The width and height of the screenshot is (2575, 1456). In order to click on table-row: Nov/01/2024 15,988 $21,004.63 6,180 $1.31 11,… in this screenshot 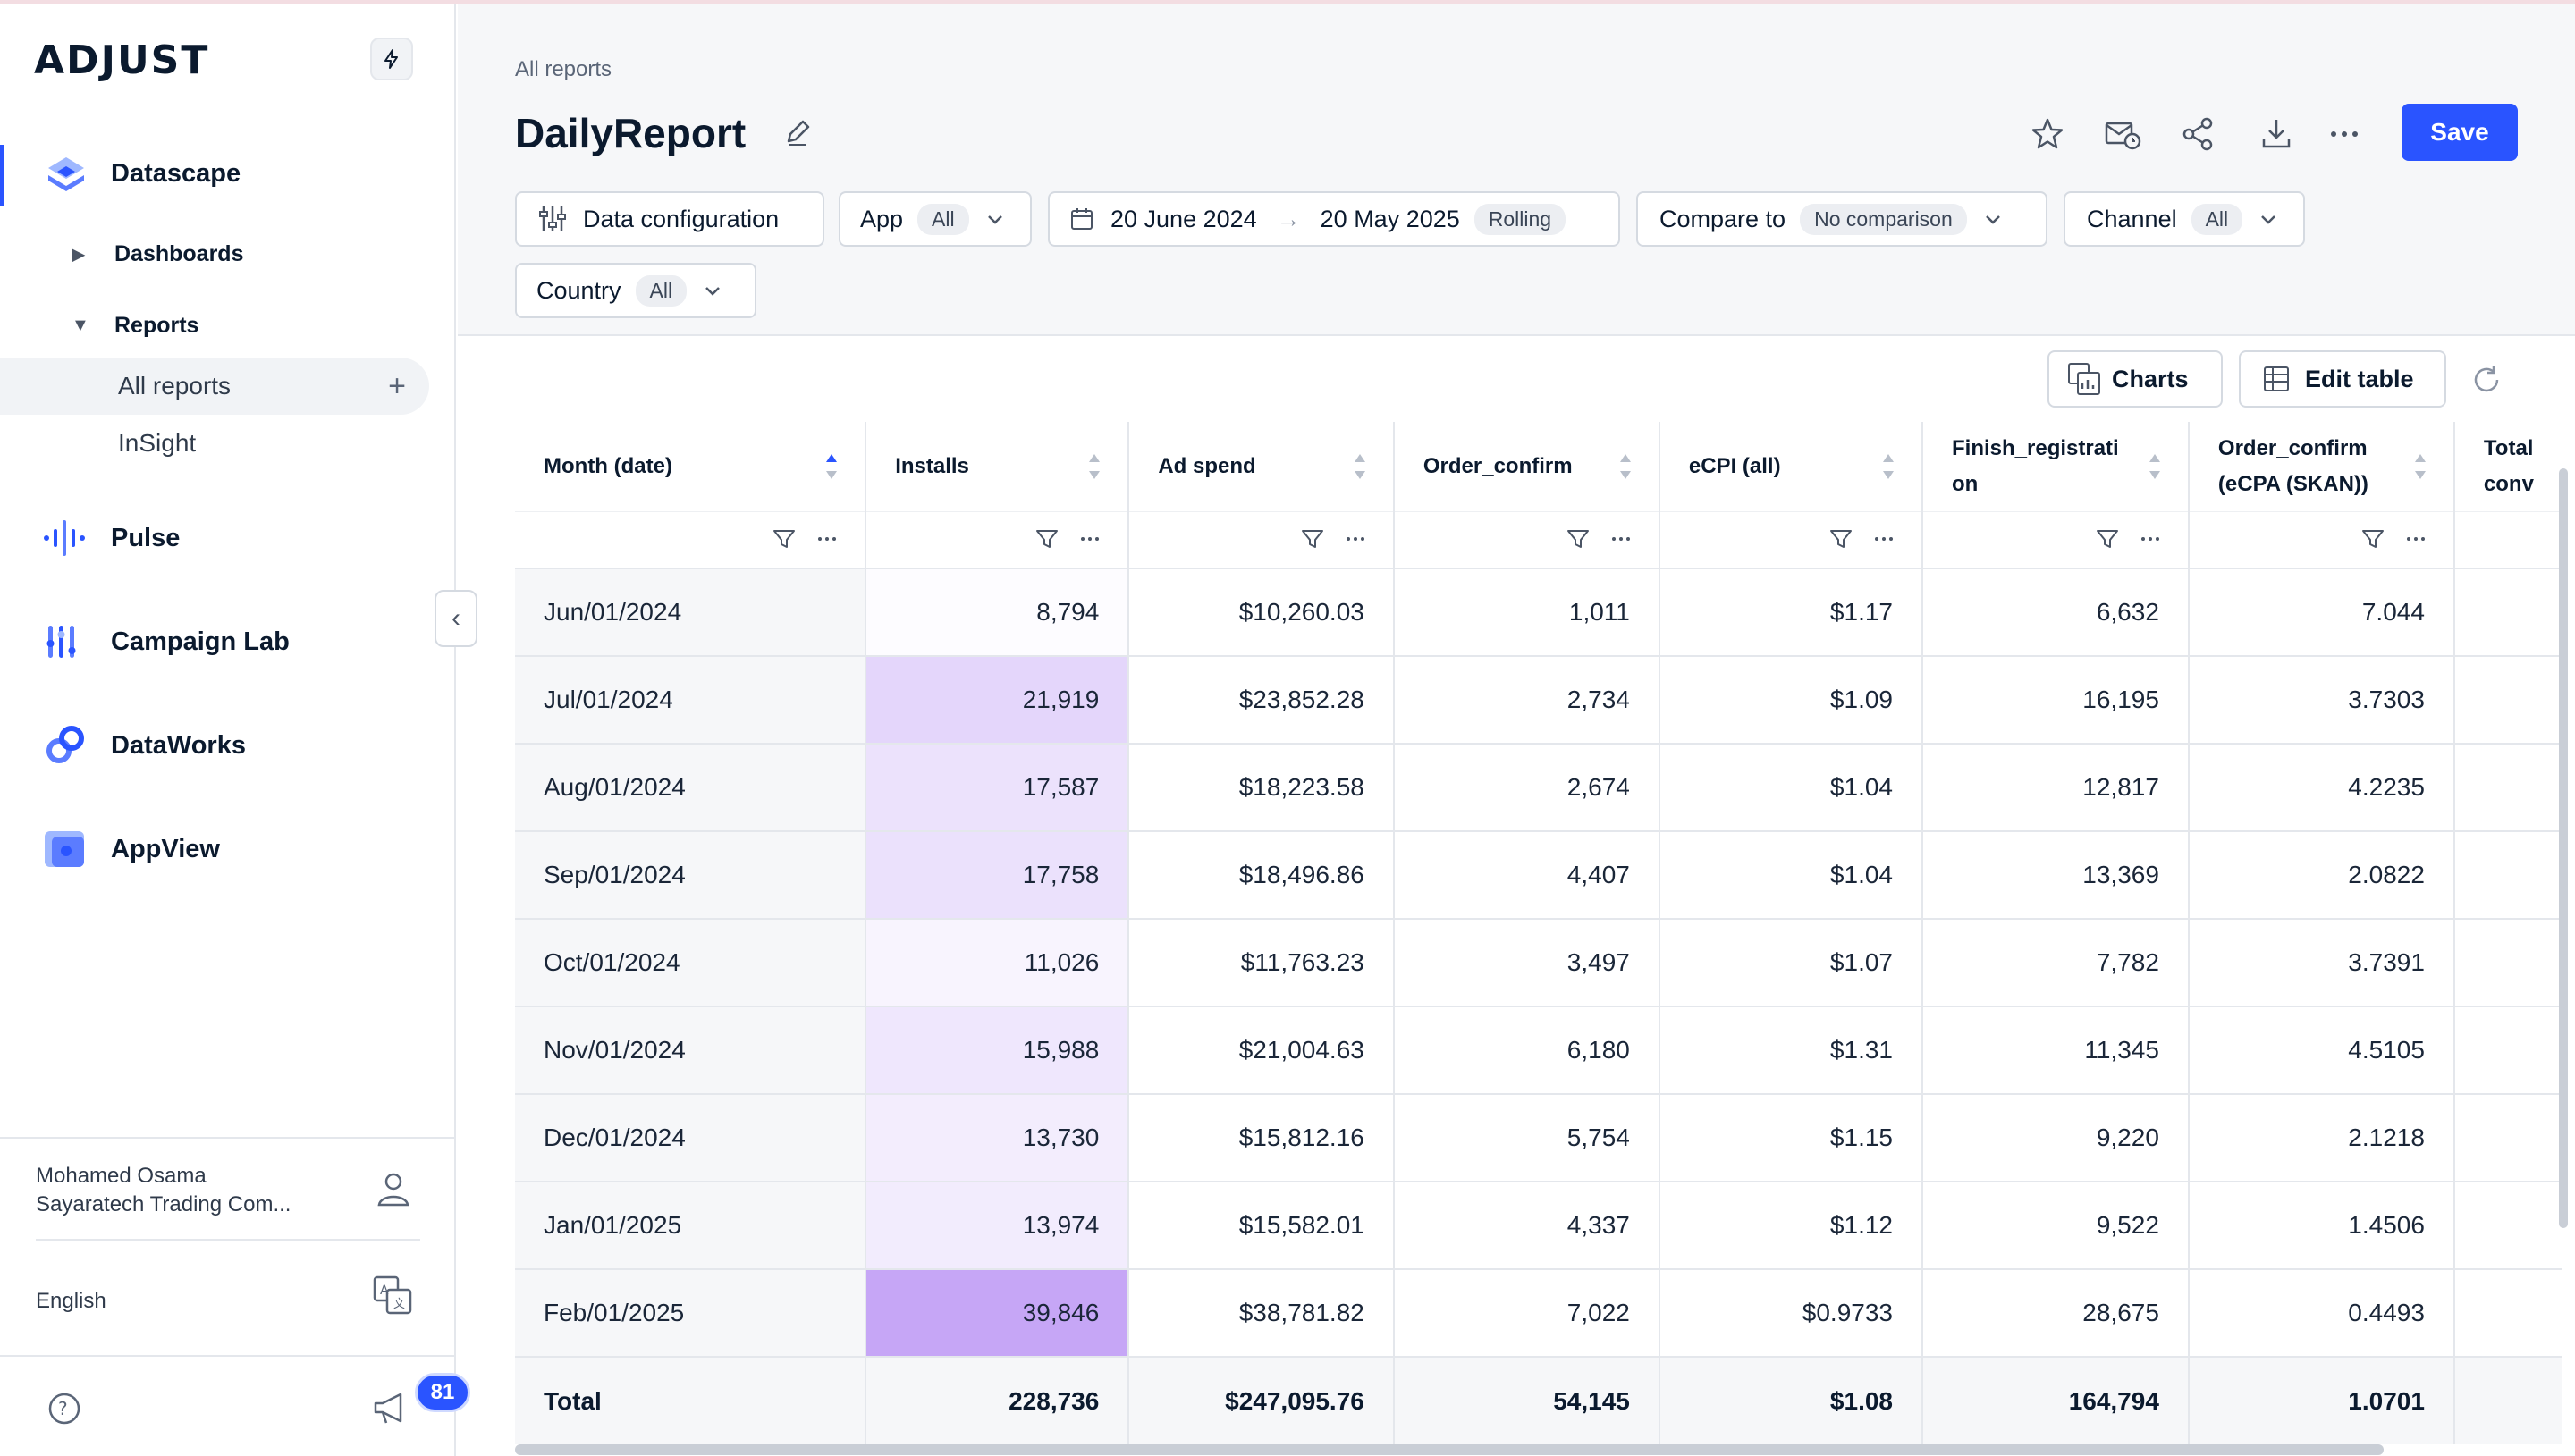, I will do `click(1538, 1051)`.